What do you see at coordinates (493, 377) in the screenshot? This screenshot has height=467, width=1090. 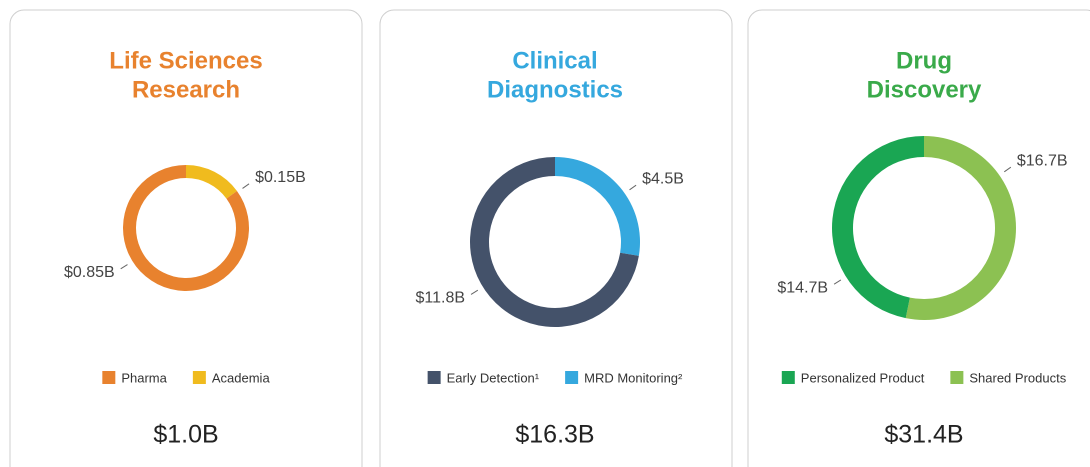 I see `legend-label: Early Detection¹` at bounding box center [493, 377].